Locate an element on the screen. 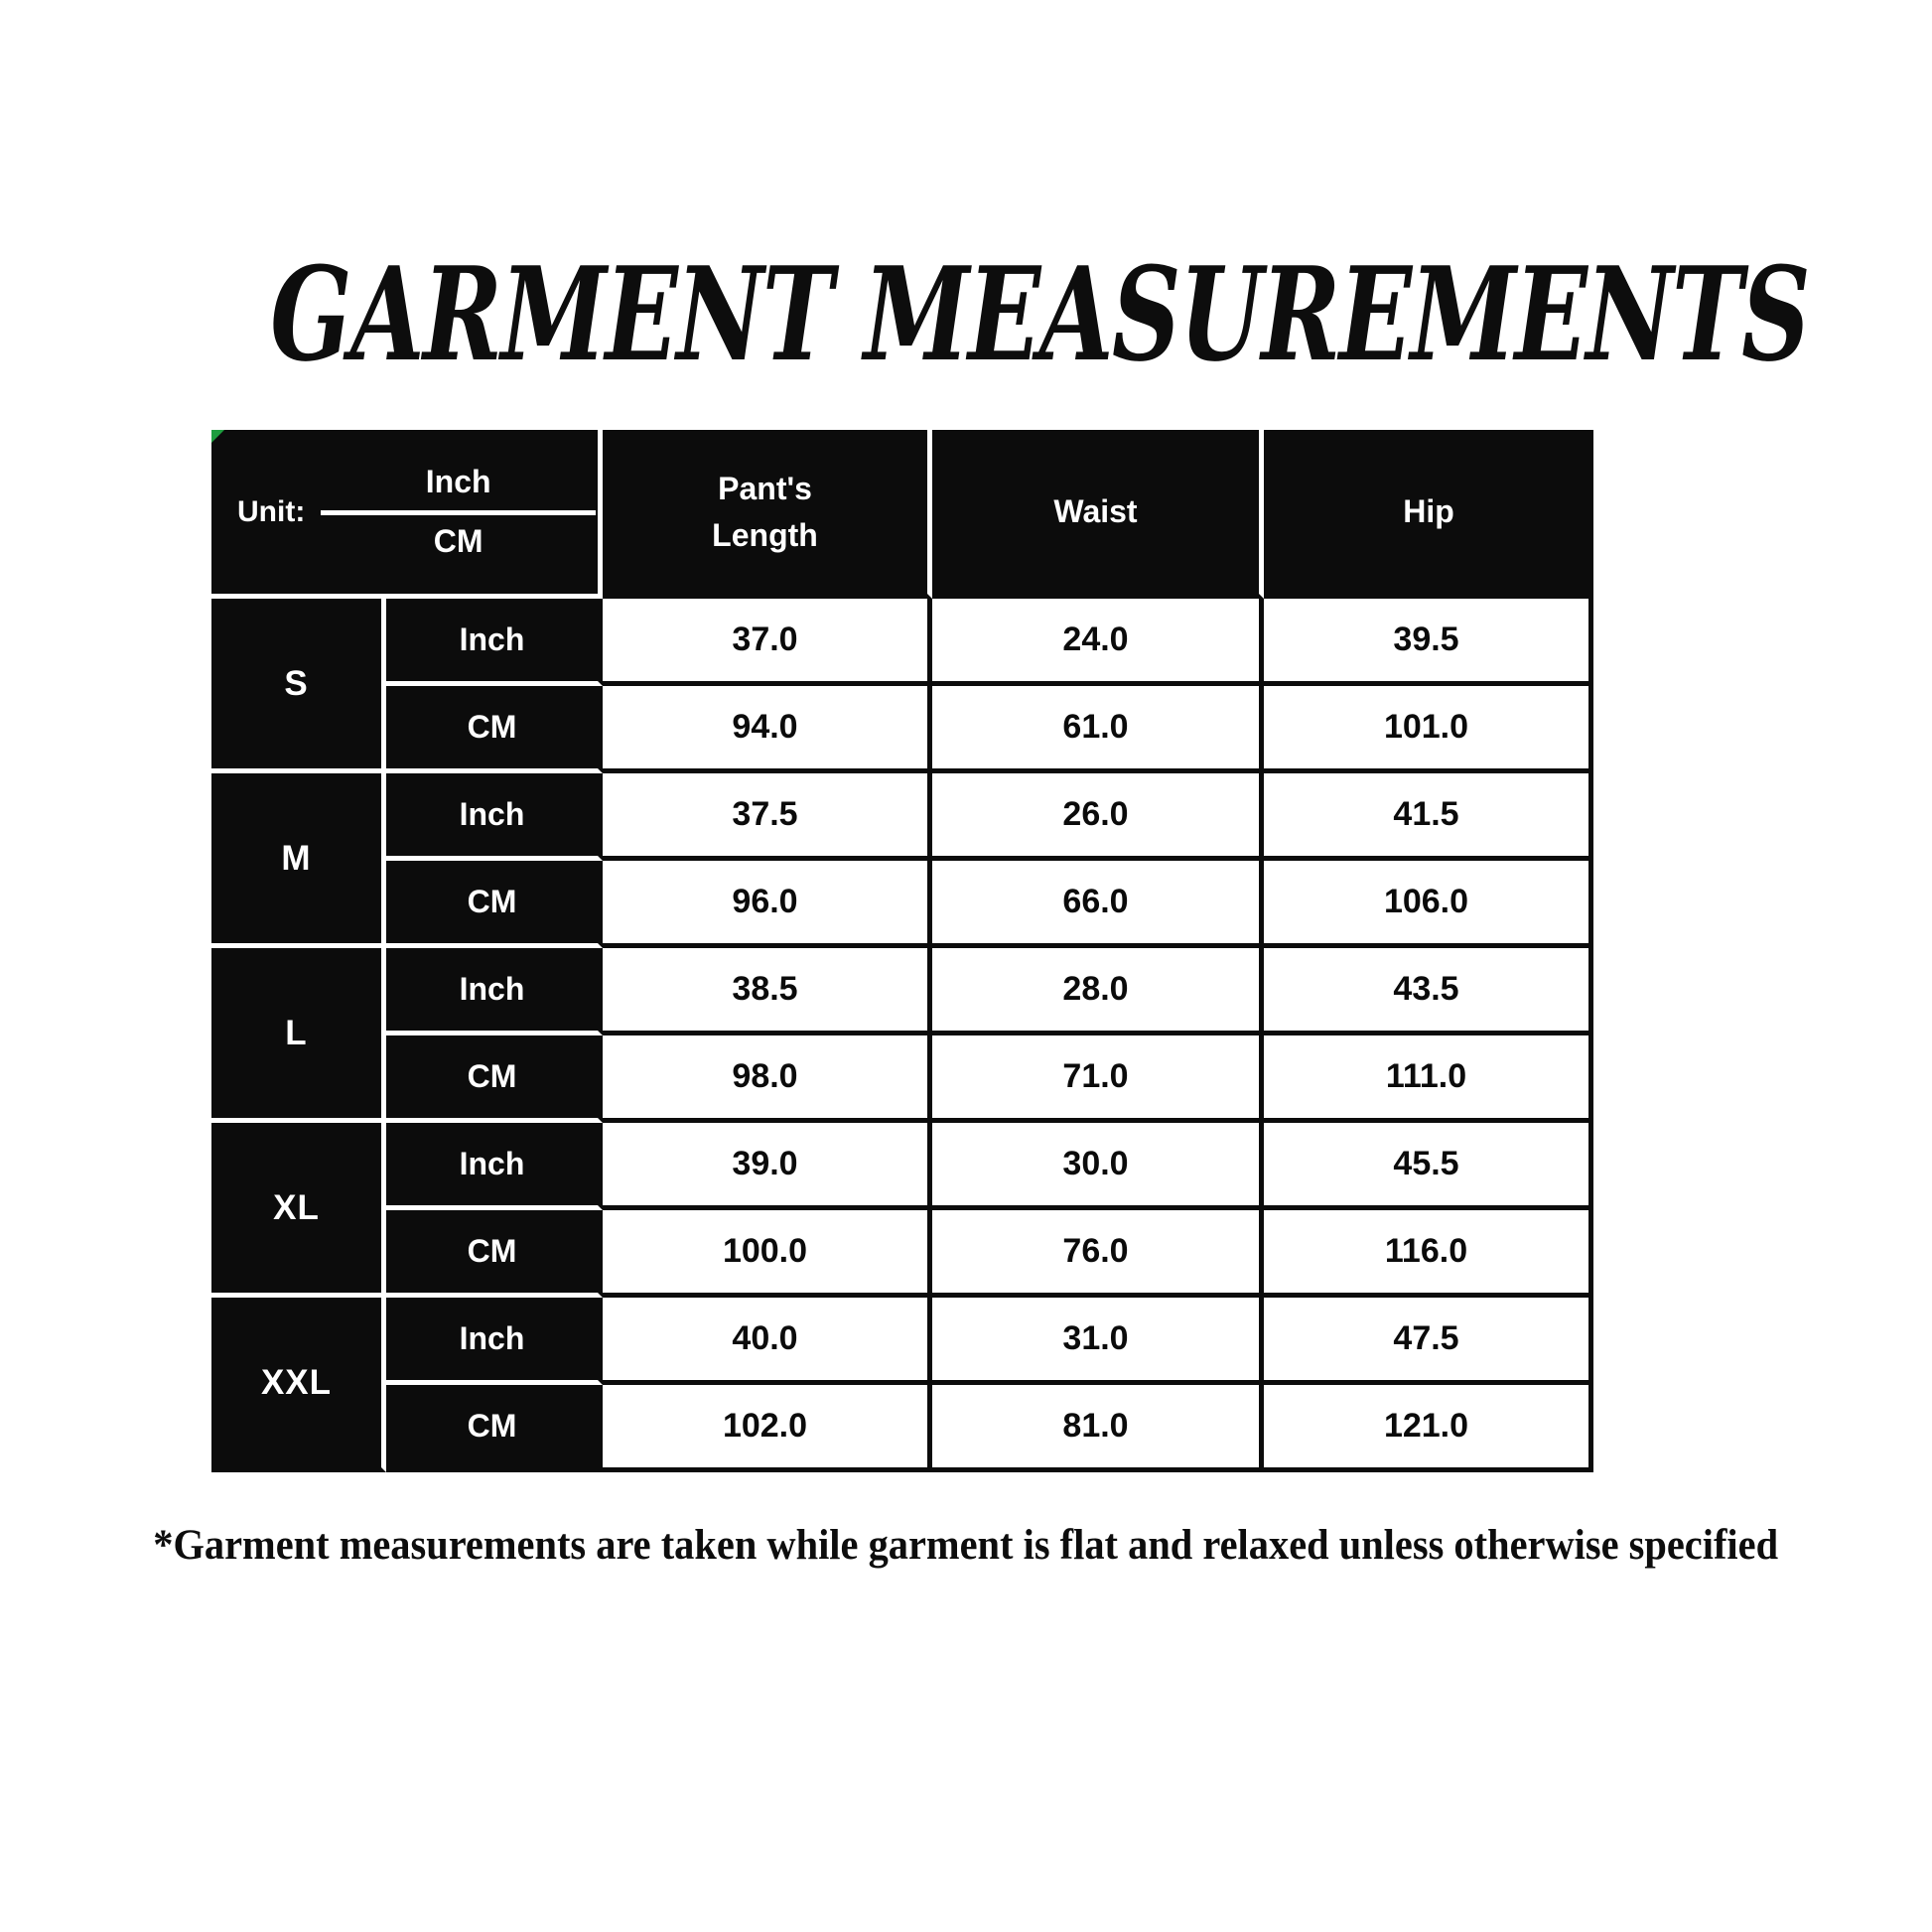  table-row: CM 98.0 71.0 111.0 is located at coordinates (902, 1079).